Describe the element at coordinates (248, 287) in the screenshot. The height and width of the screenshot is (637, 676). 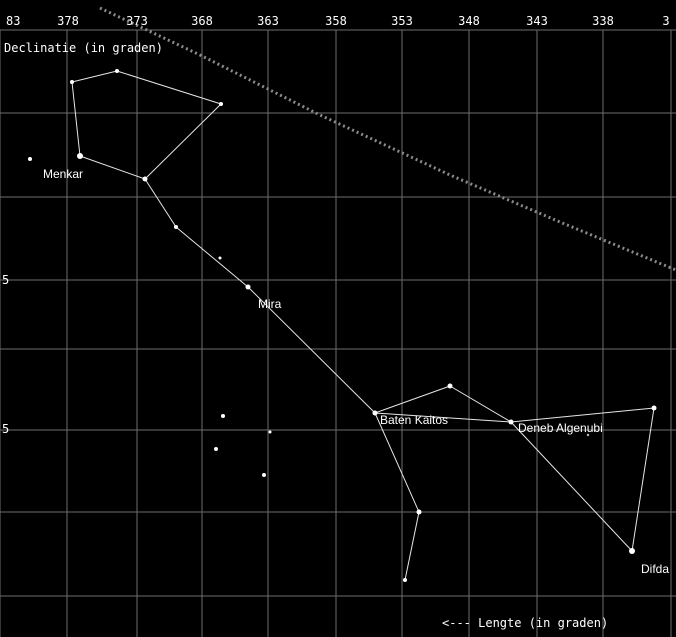
I see `star-mira` at that location.